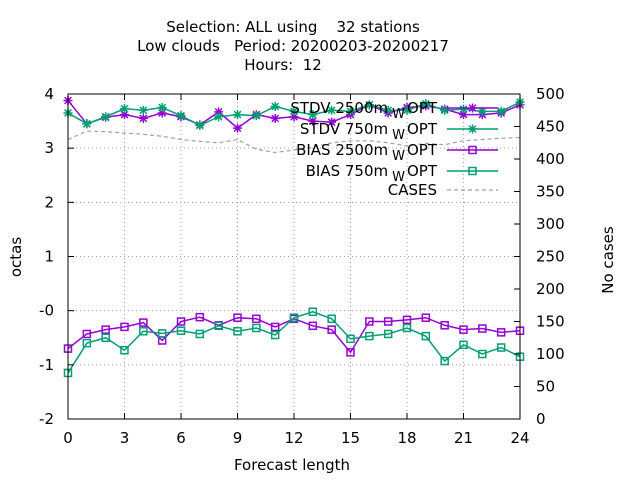  I want to click on legend-label: BIAS 2500m W OPT, so click(367, 152).